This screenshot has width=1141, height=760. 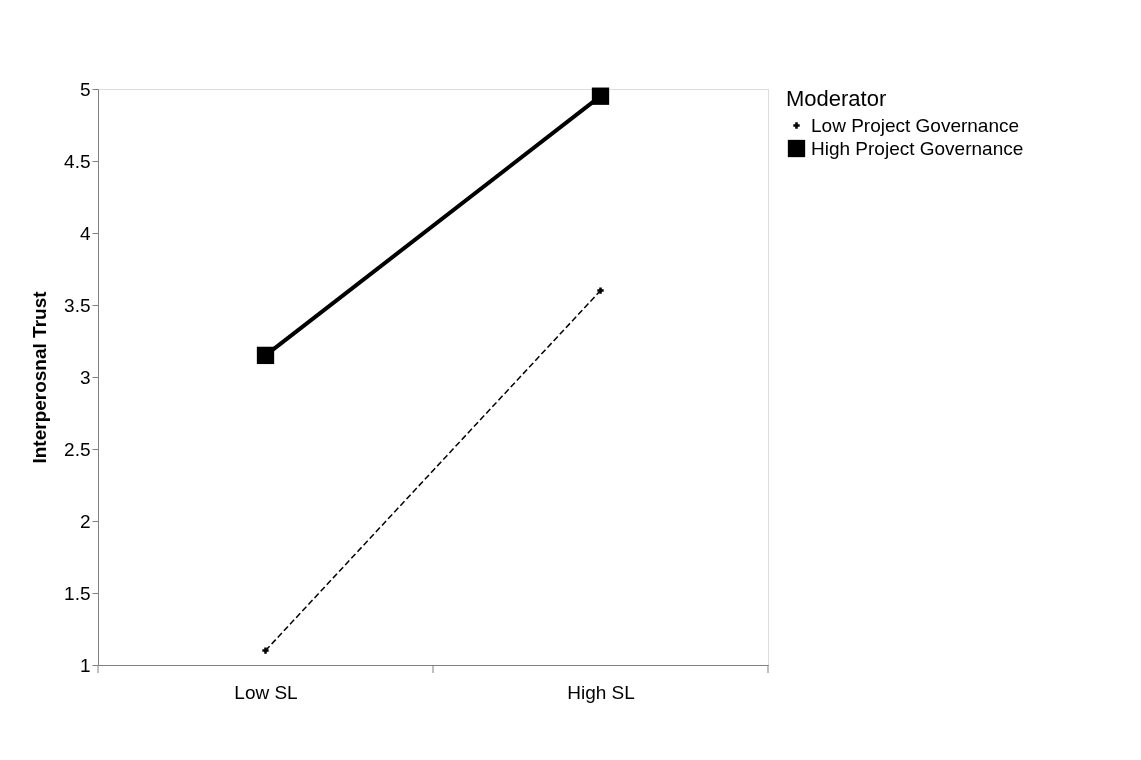 I want to click on y-tick-label: 3.5, so click(x=77, y=305).